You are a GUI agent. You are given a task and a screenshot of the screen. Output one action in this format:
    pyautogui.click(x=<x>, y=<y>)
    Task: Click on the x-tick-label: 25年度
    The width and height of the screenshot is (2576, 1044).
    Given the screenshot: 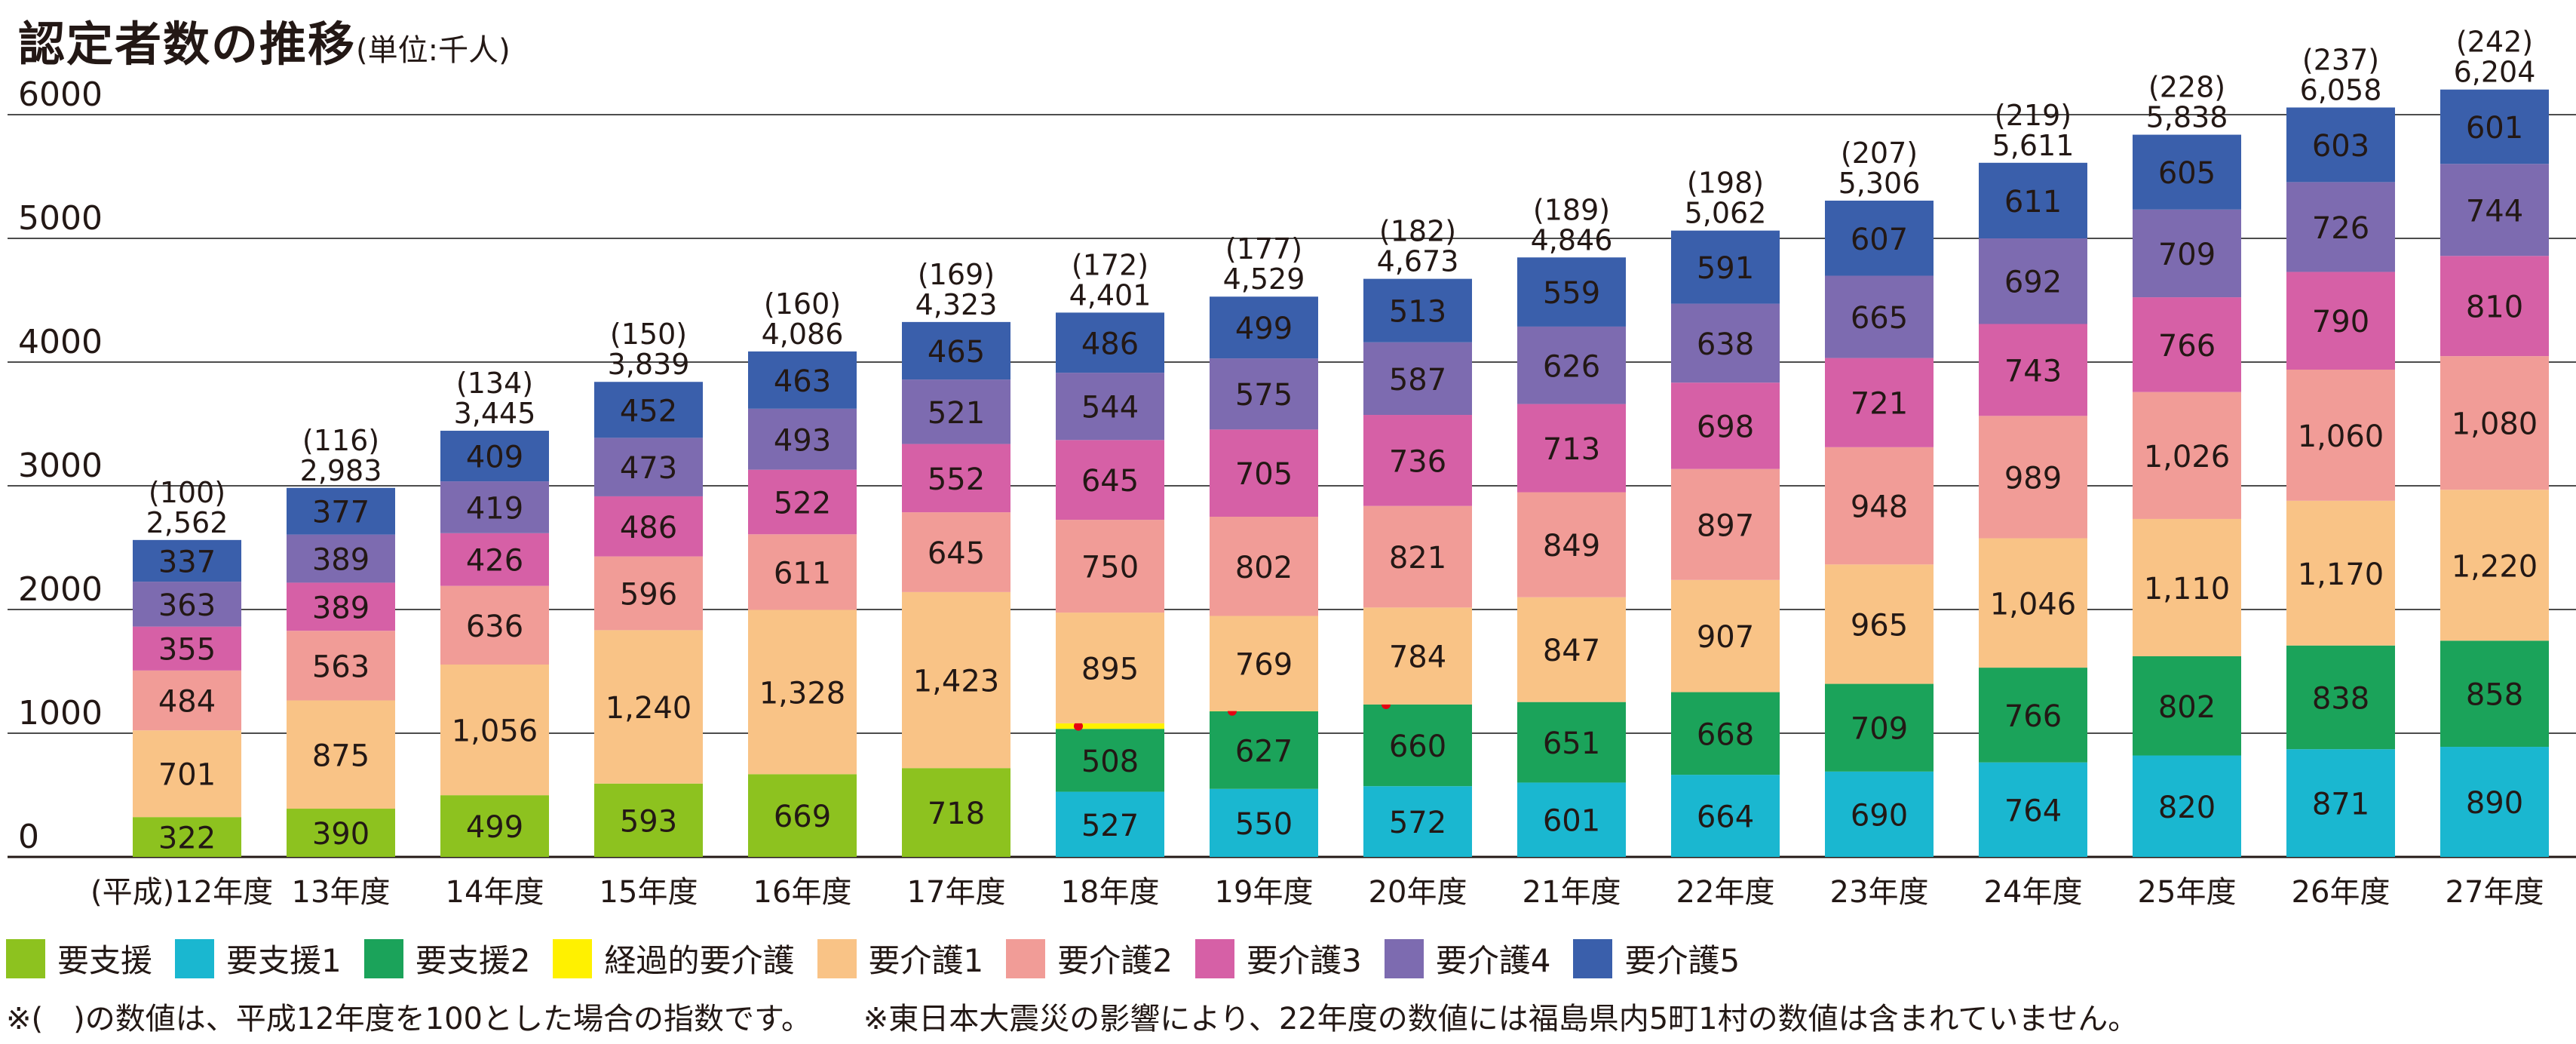 What is the action you would take?
    pyautogui.click(x=2187, y=893)
    